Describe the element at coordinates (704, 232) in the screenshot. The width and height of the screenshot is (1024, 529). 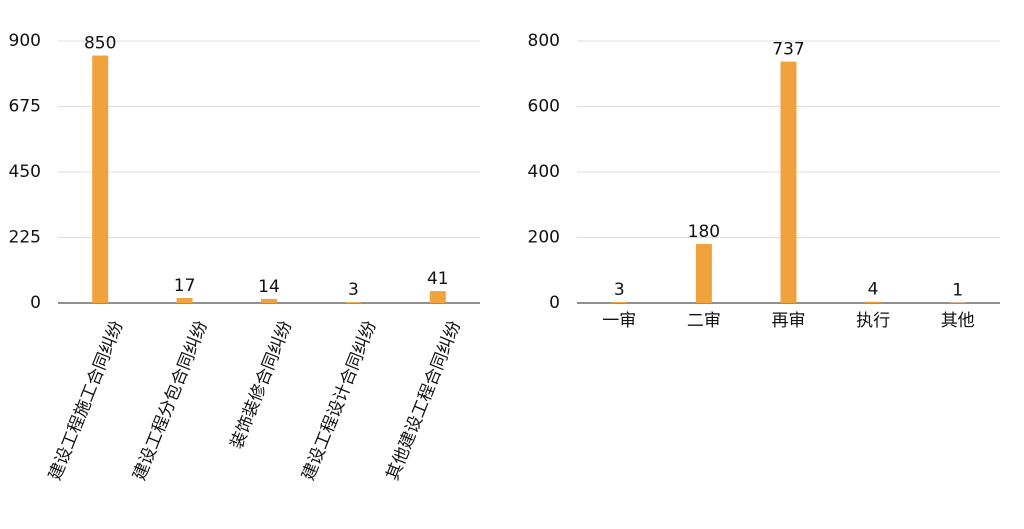
I see `value-label: 180` at that location.